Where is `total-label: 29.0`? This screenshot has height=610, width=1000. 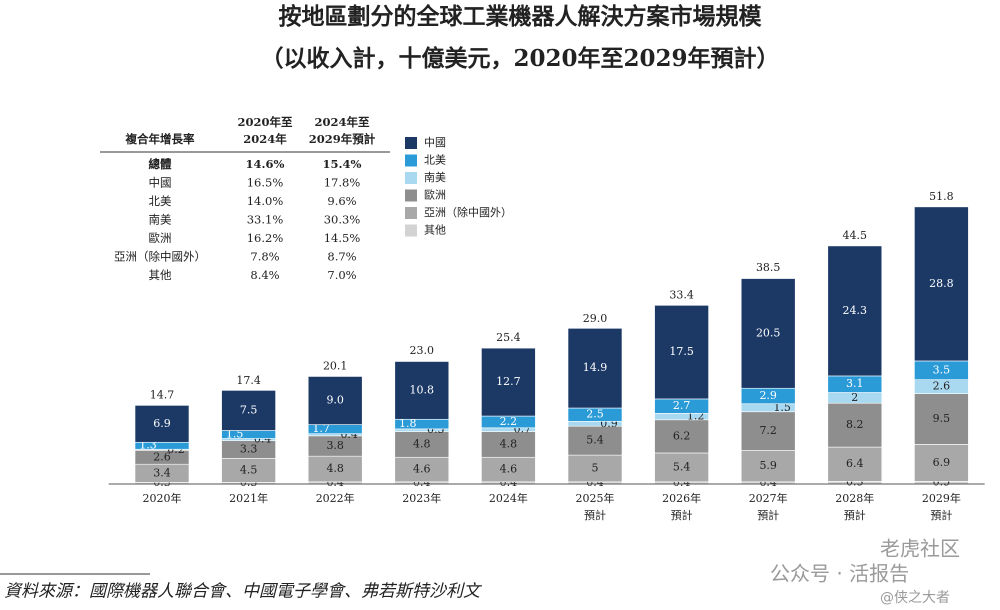
total-label: 29.0 is located at coordinates (595, 318).